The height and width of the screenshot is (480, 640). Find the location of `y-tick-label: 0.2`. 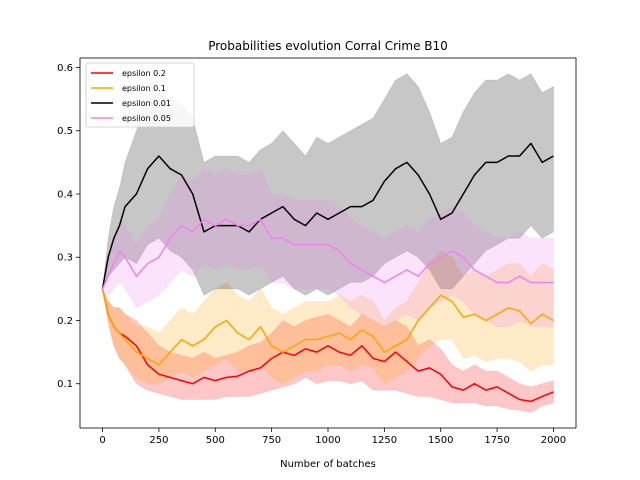

y-tick-label: 0.2 is located at coordinates (65, 321).